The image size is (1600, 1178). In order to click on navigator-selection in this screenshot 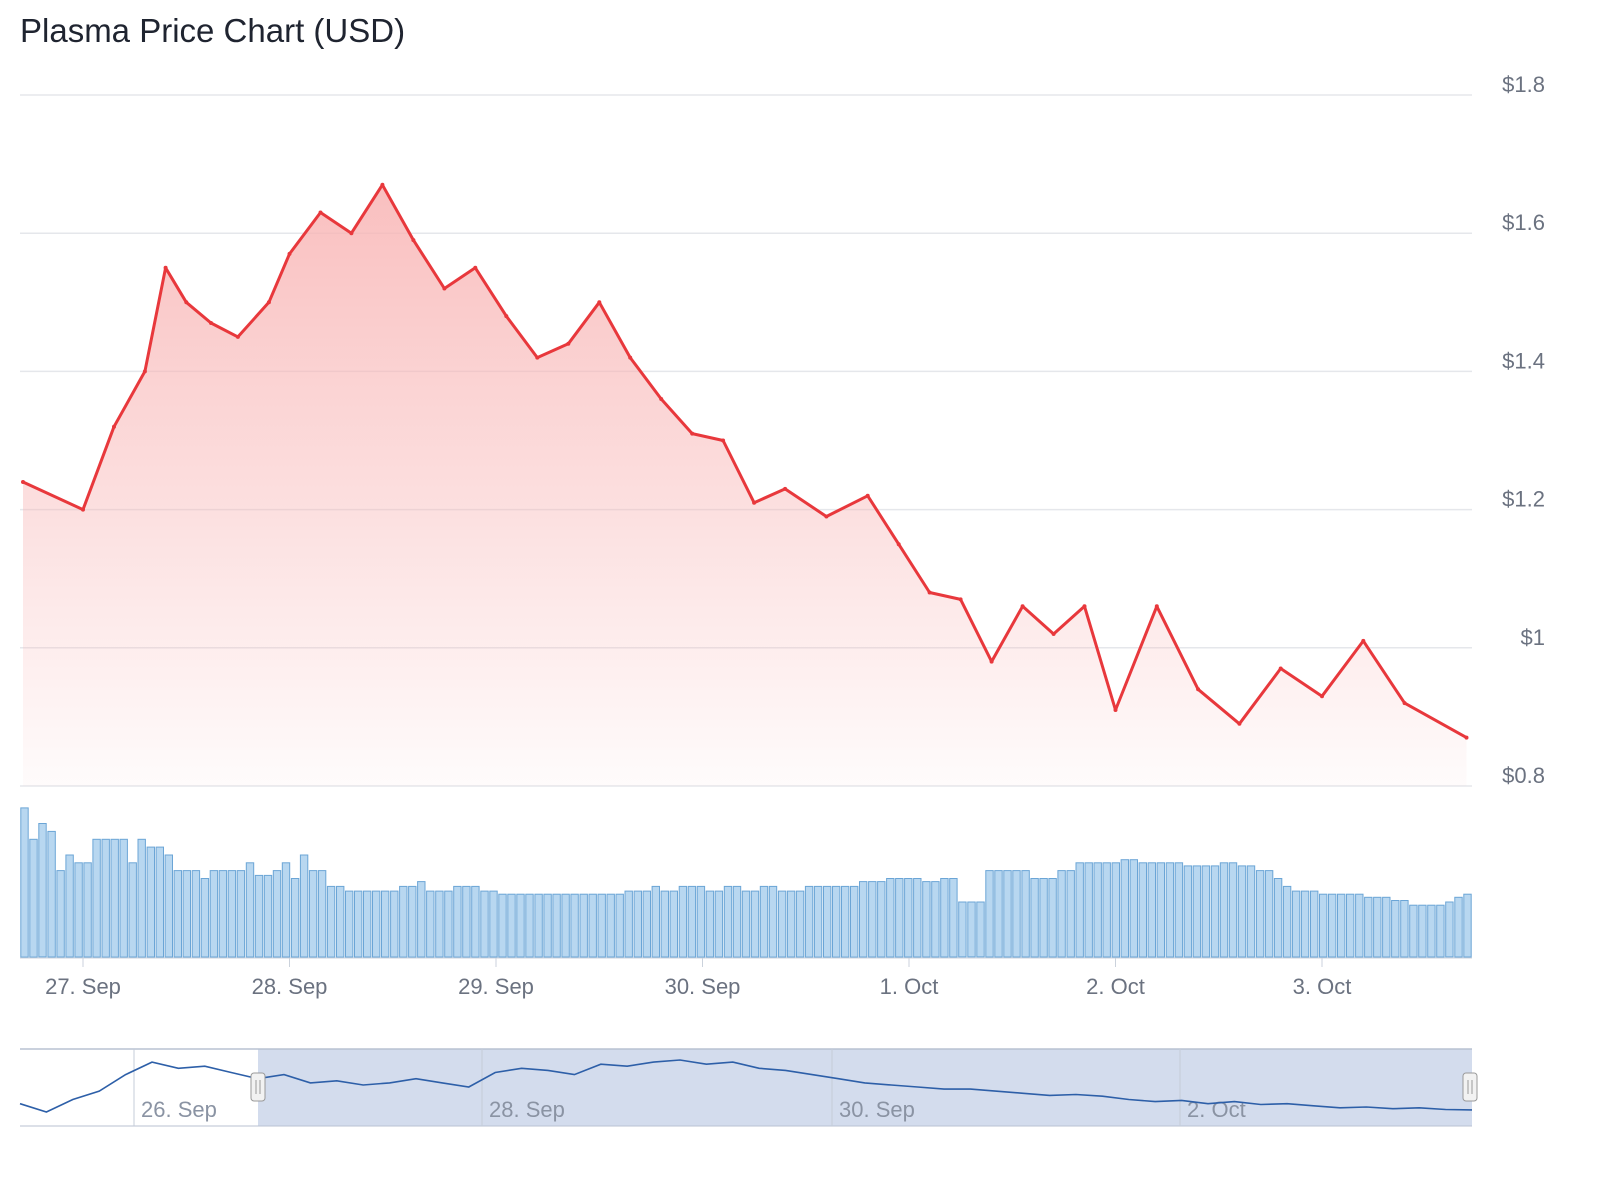, I will do `click(865, 1087)`.